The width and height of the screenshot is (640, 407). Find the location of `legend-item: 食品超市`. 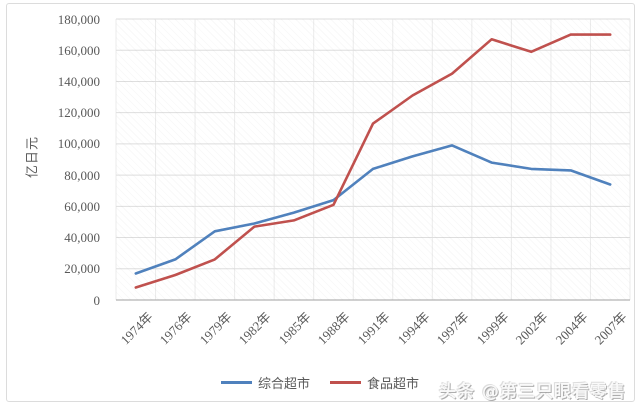

legend-item: 食品超市 is located at coordinates (374, 382).